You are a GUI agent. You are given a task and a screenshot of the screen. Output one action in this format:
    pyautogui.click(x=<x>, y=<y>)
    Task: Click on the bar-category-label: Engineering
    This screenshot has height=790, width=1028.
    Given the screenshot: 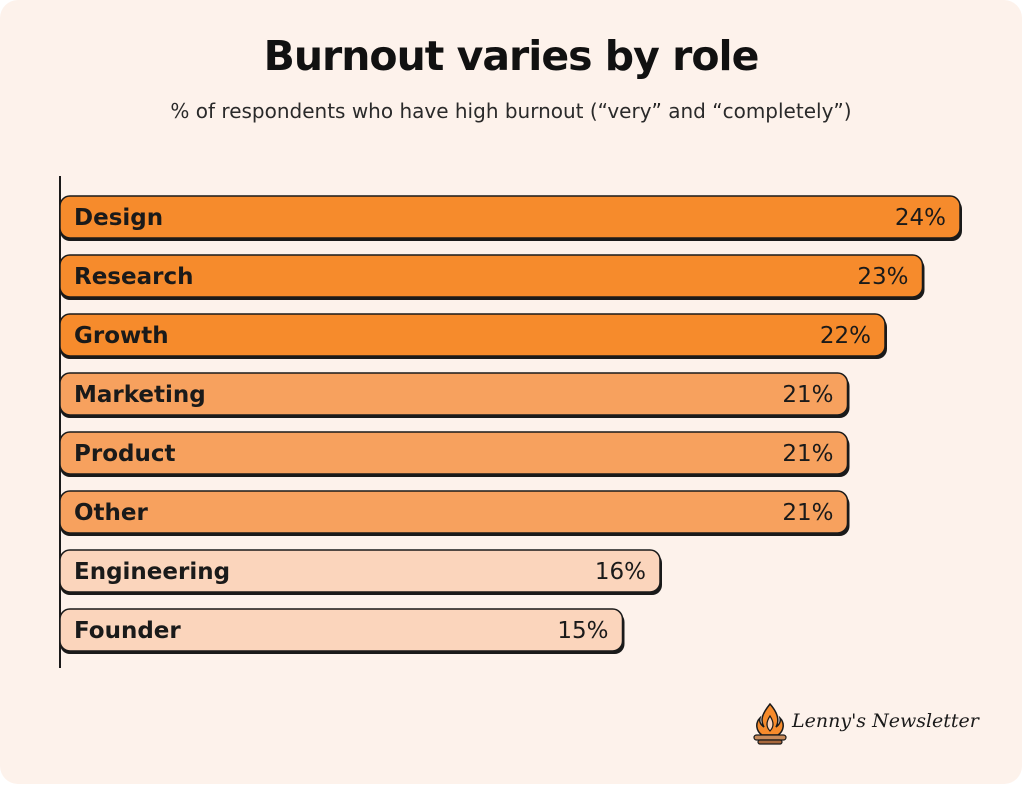 What is the action you would take?
    pyautogui.click(x=152, y=572)
    